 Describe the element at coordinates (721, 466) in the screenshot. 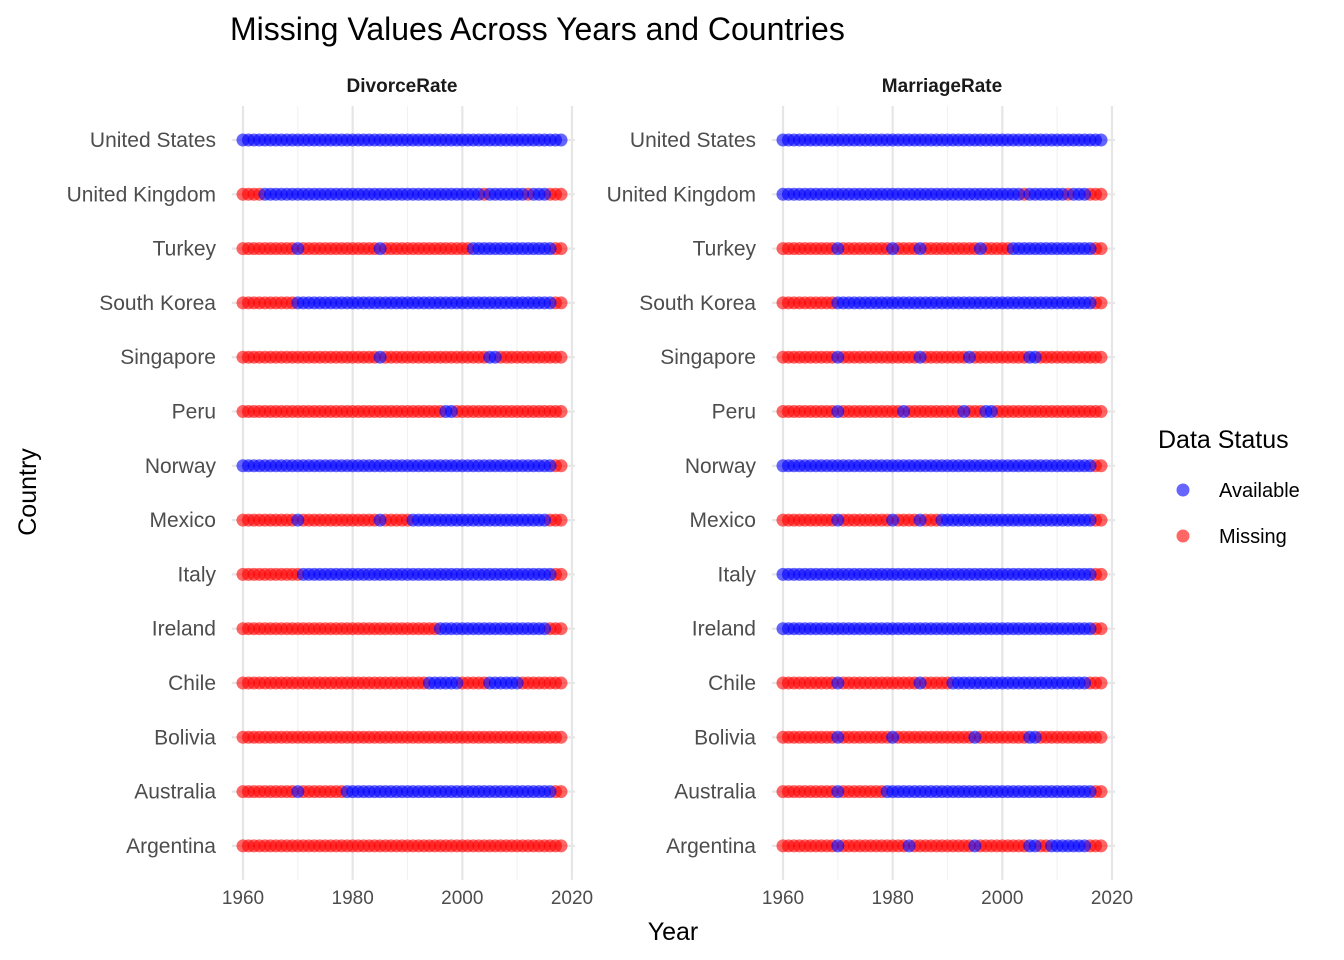

I see `y-tick-label: Norway` at that location.